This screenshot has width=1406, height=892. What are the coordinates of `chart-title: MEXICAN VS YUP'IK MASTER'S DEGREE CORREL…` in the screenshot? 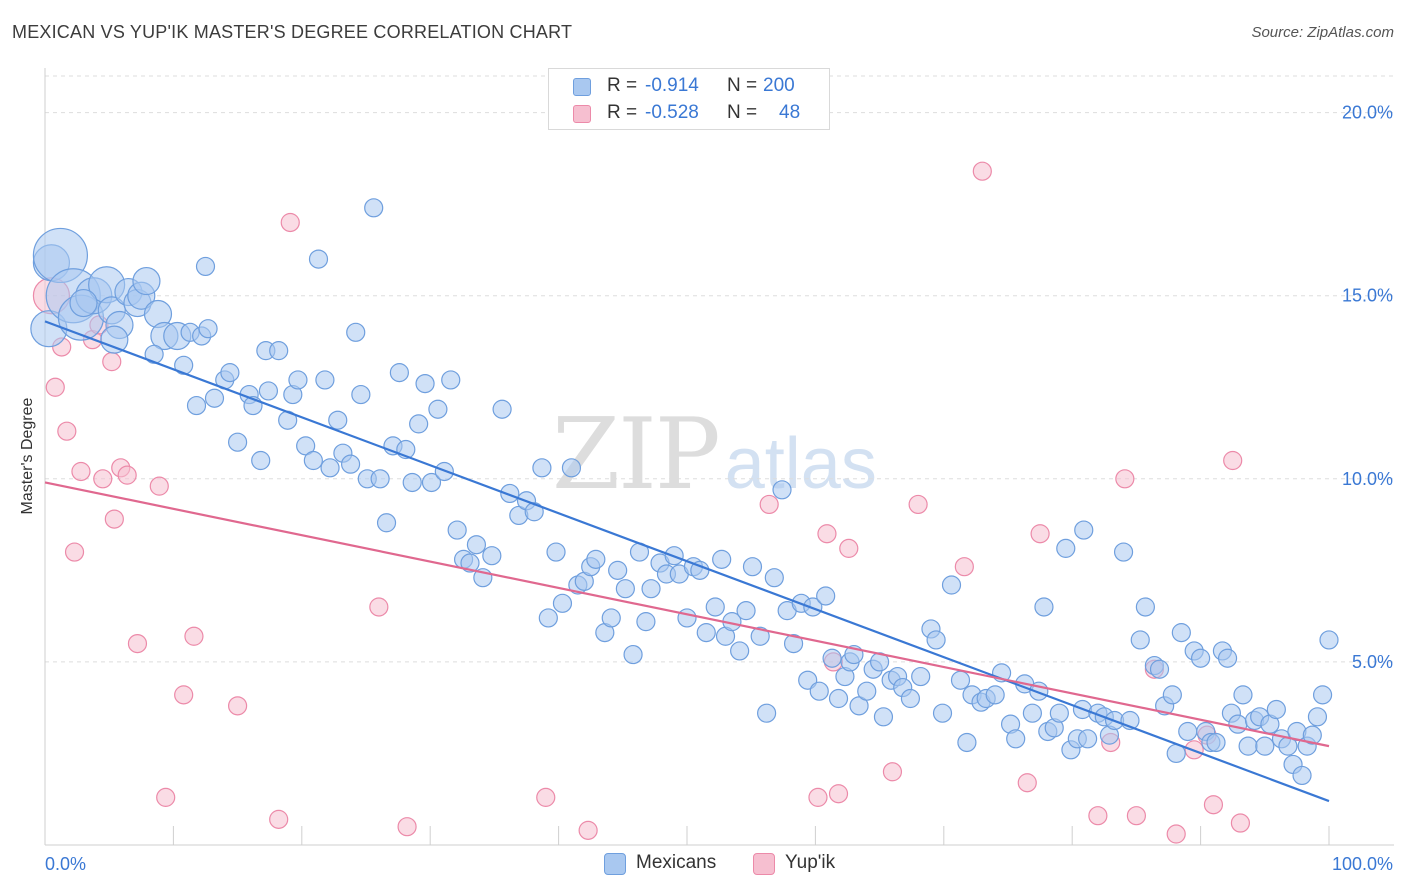 It's located at (292, 32).